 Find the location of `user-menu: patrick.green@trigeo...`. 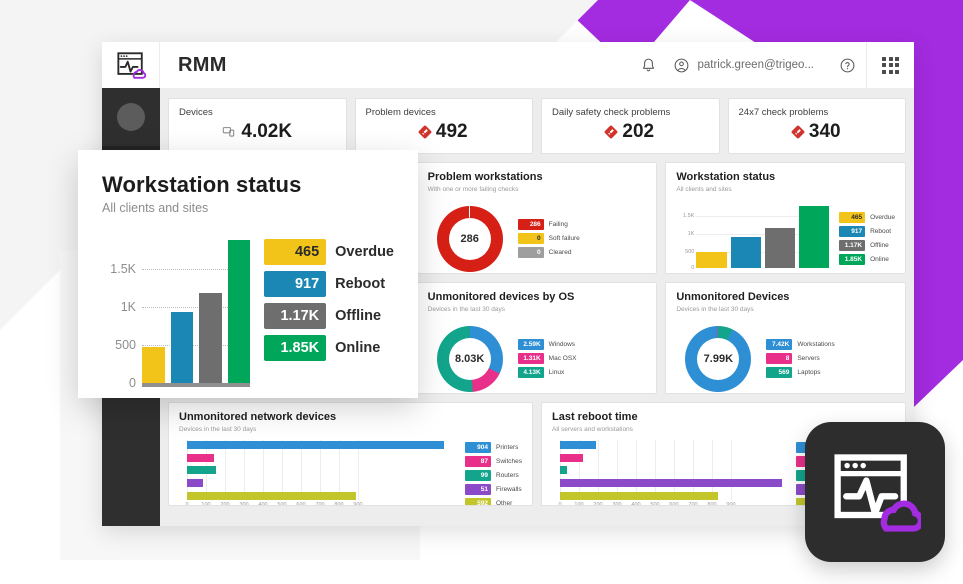

user-menu: patrick.green@trigeo... is located at coordinates (747, 65).